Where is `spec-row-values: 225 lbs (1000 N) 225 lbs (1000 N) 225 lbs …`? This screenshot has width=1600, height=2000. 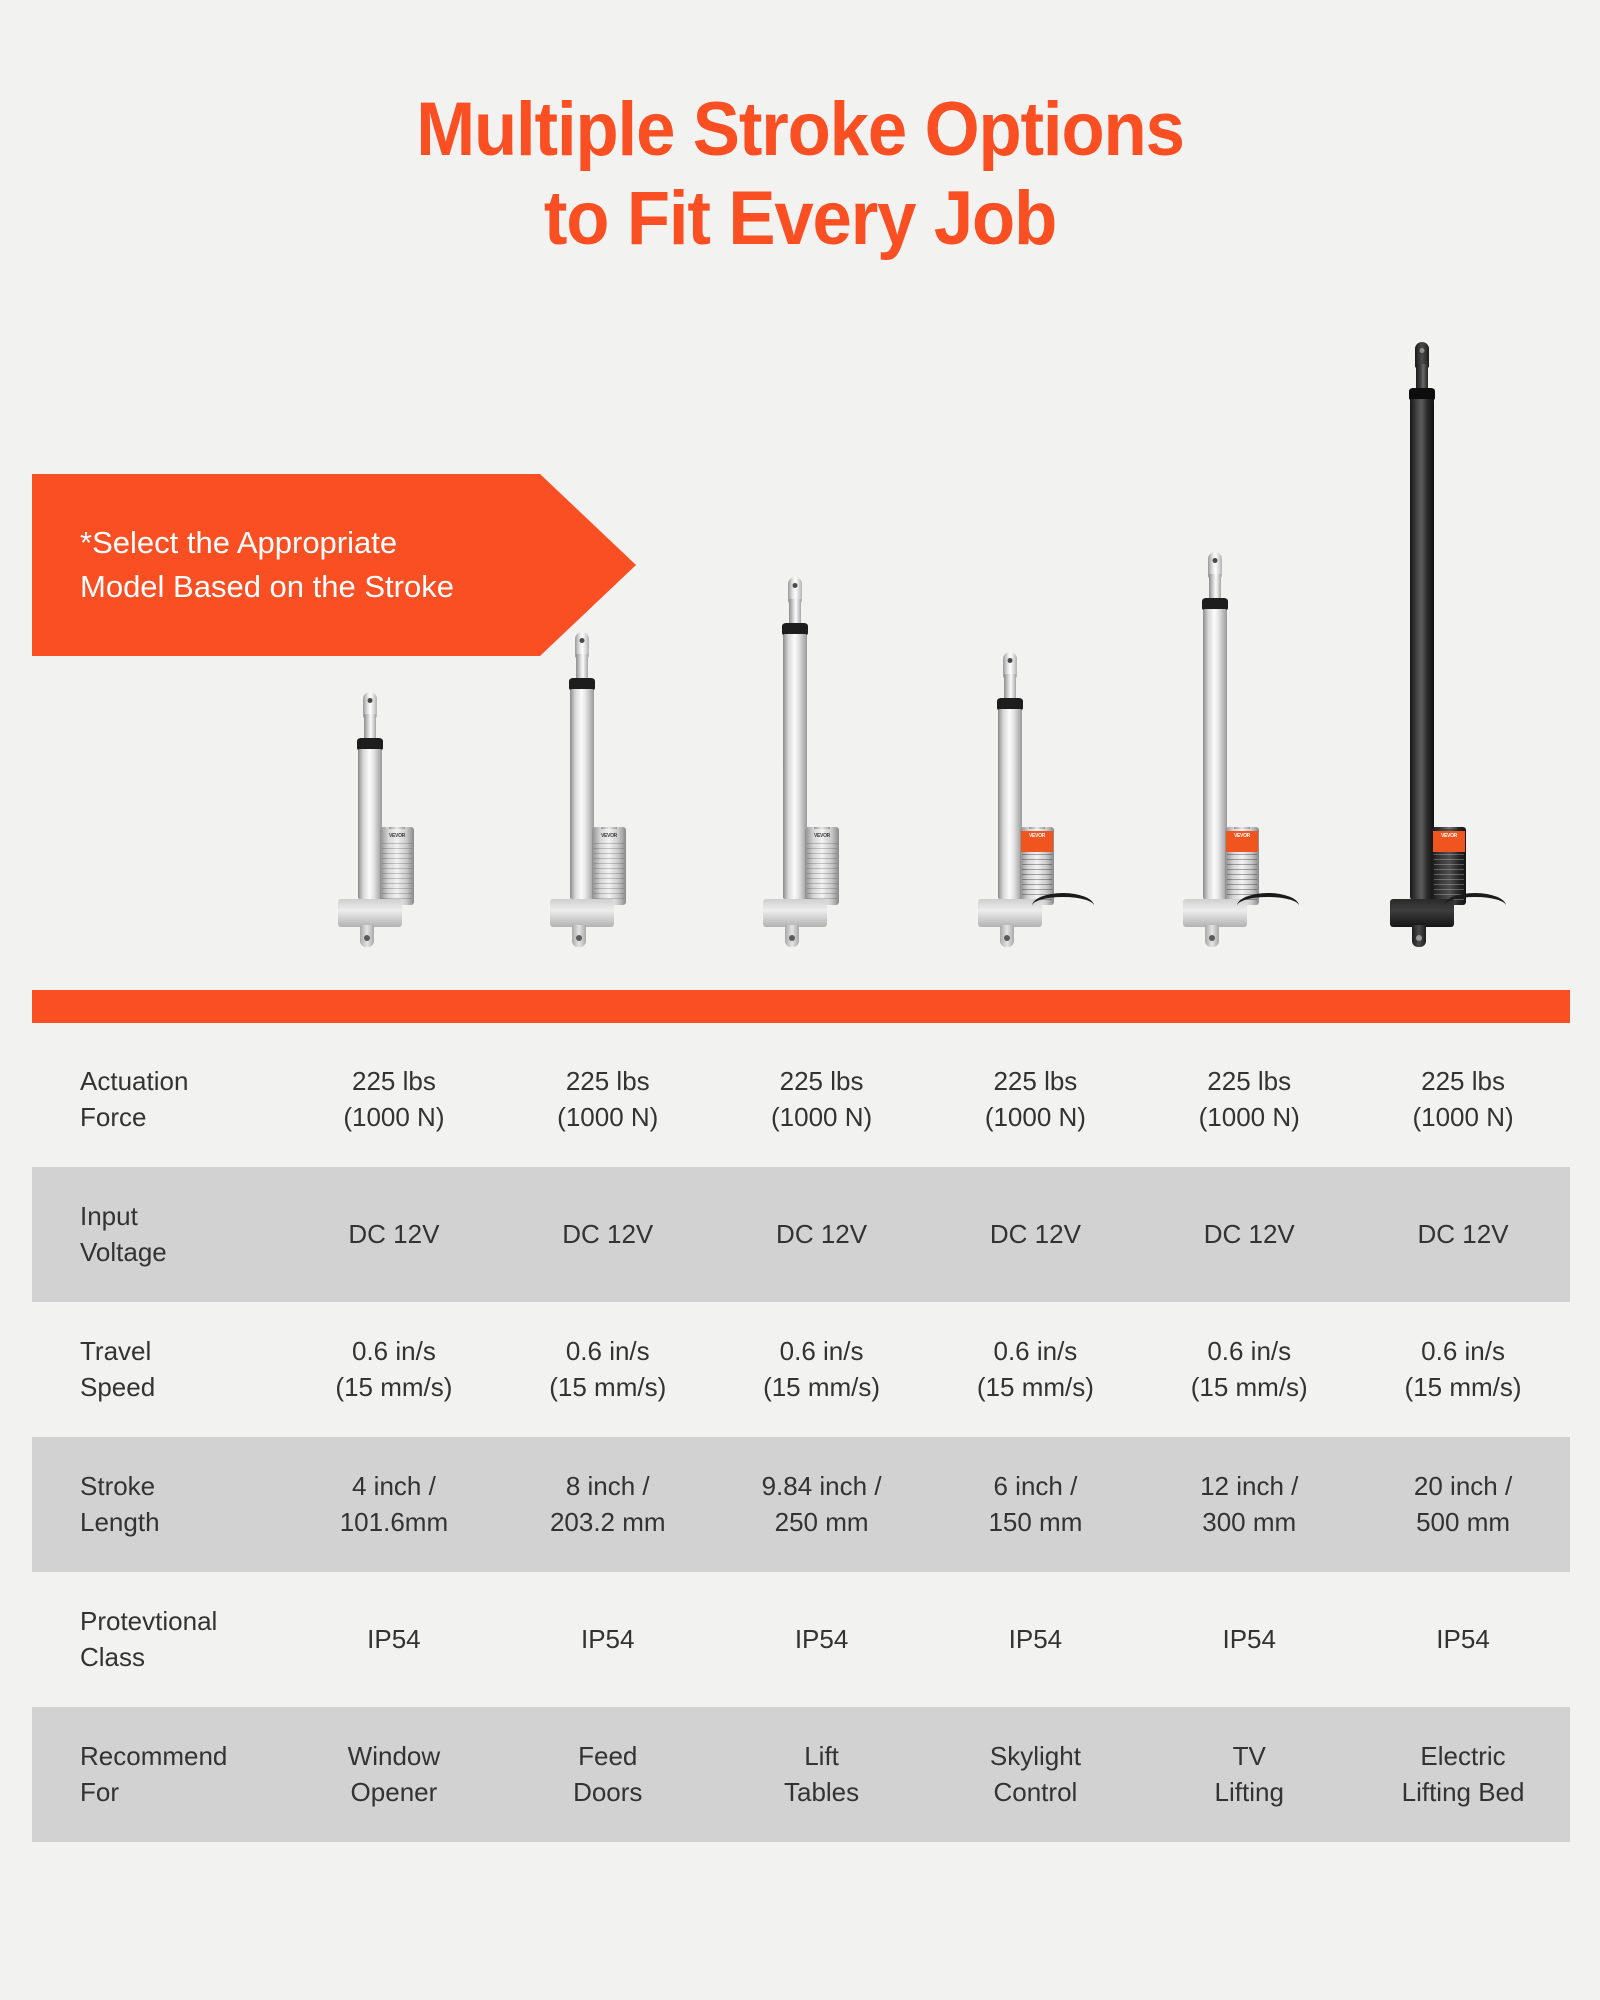
spec-row-values: 225 lbs (1000 N) 225 lbs (1000 N) 225 lbs … is located at coordinates (928, 1099).